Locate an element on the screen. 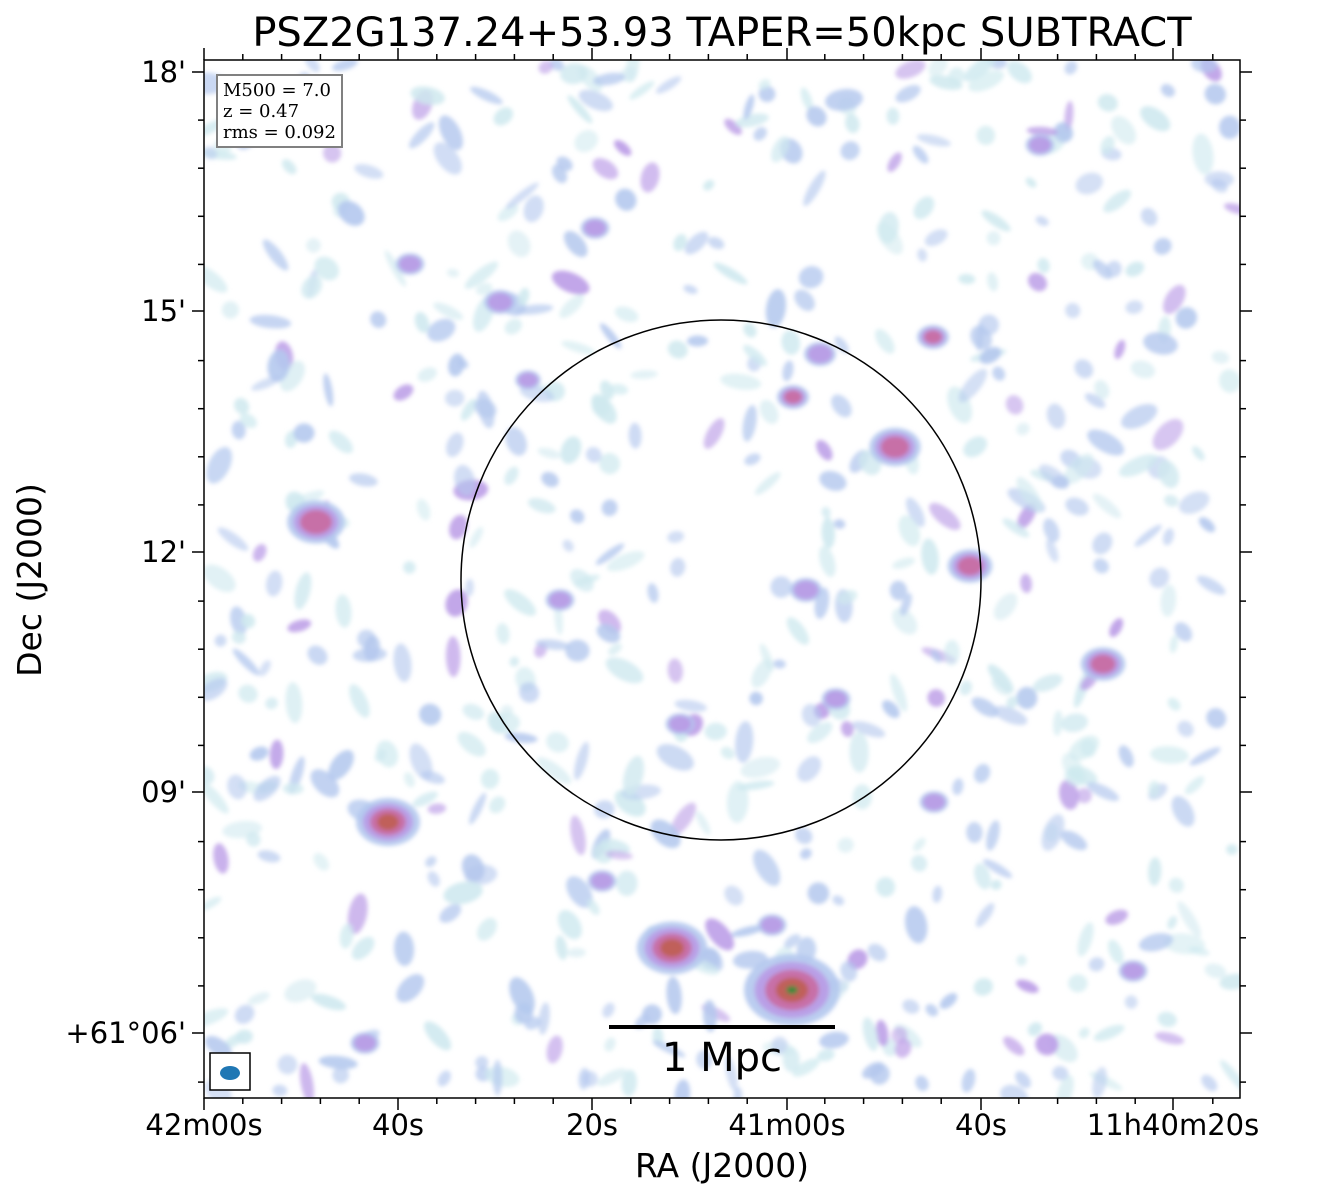  y-tick-label: +61°06' is located at coordinates (125, 1033).